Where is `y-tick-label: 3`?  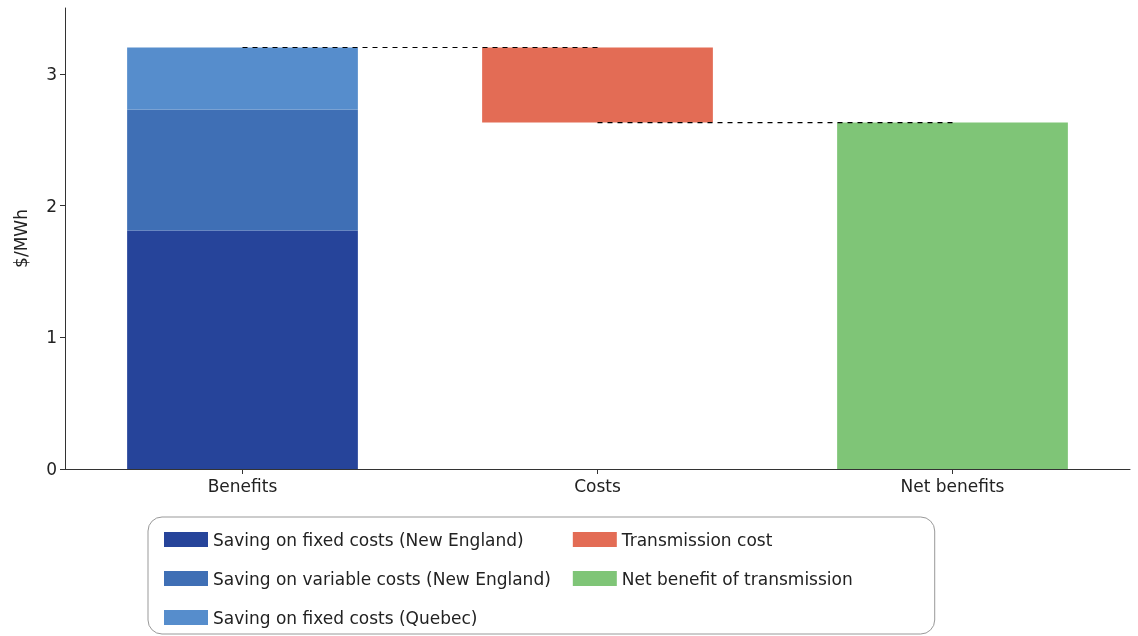
y-tick-label: 3 is located at coordinates (51, 73).